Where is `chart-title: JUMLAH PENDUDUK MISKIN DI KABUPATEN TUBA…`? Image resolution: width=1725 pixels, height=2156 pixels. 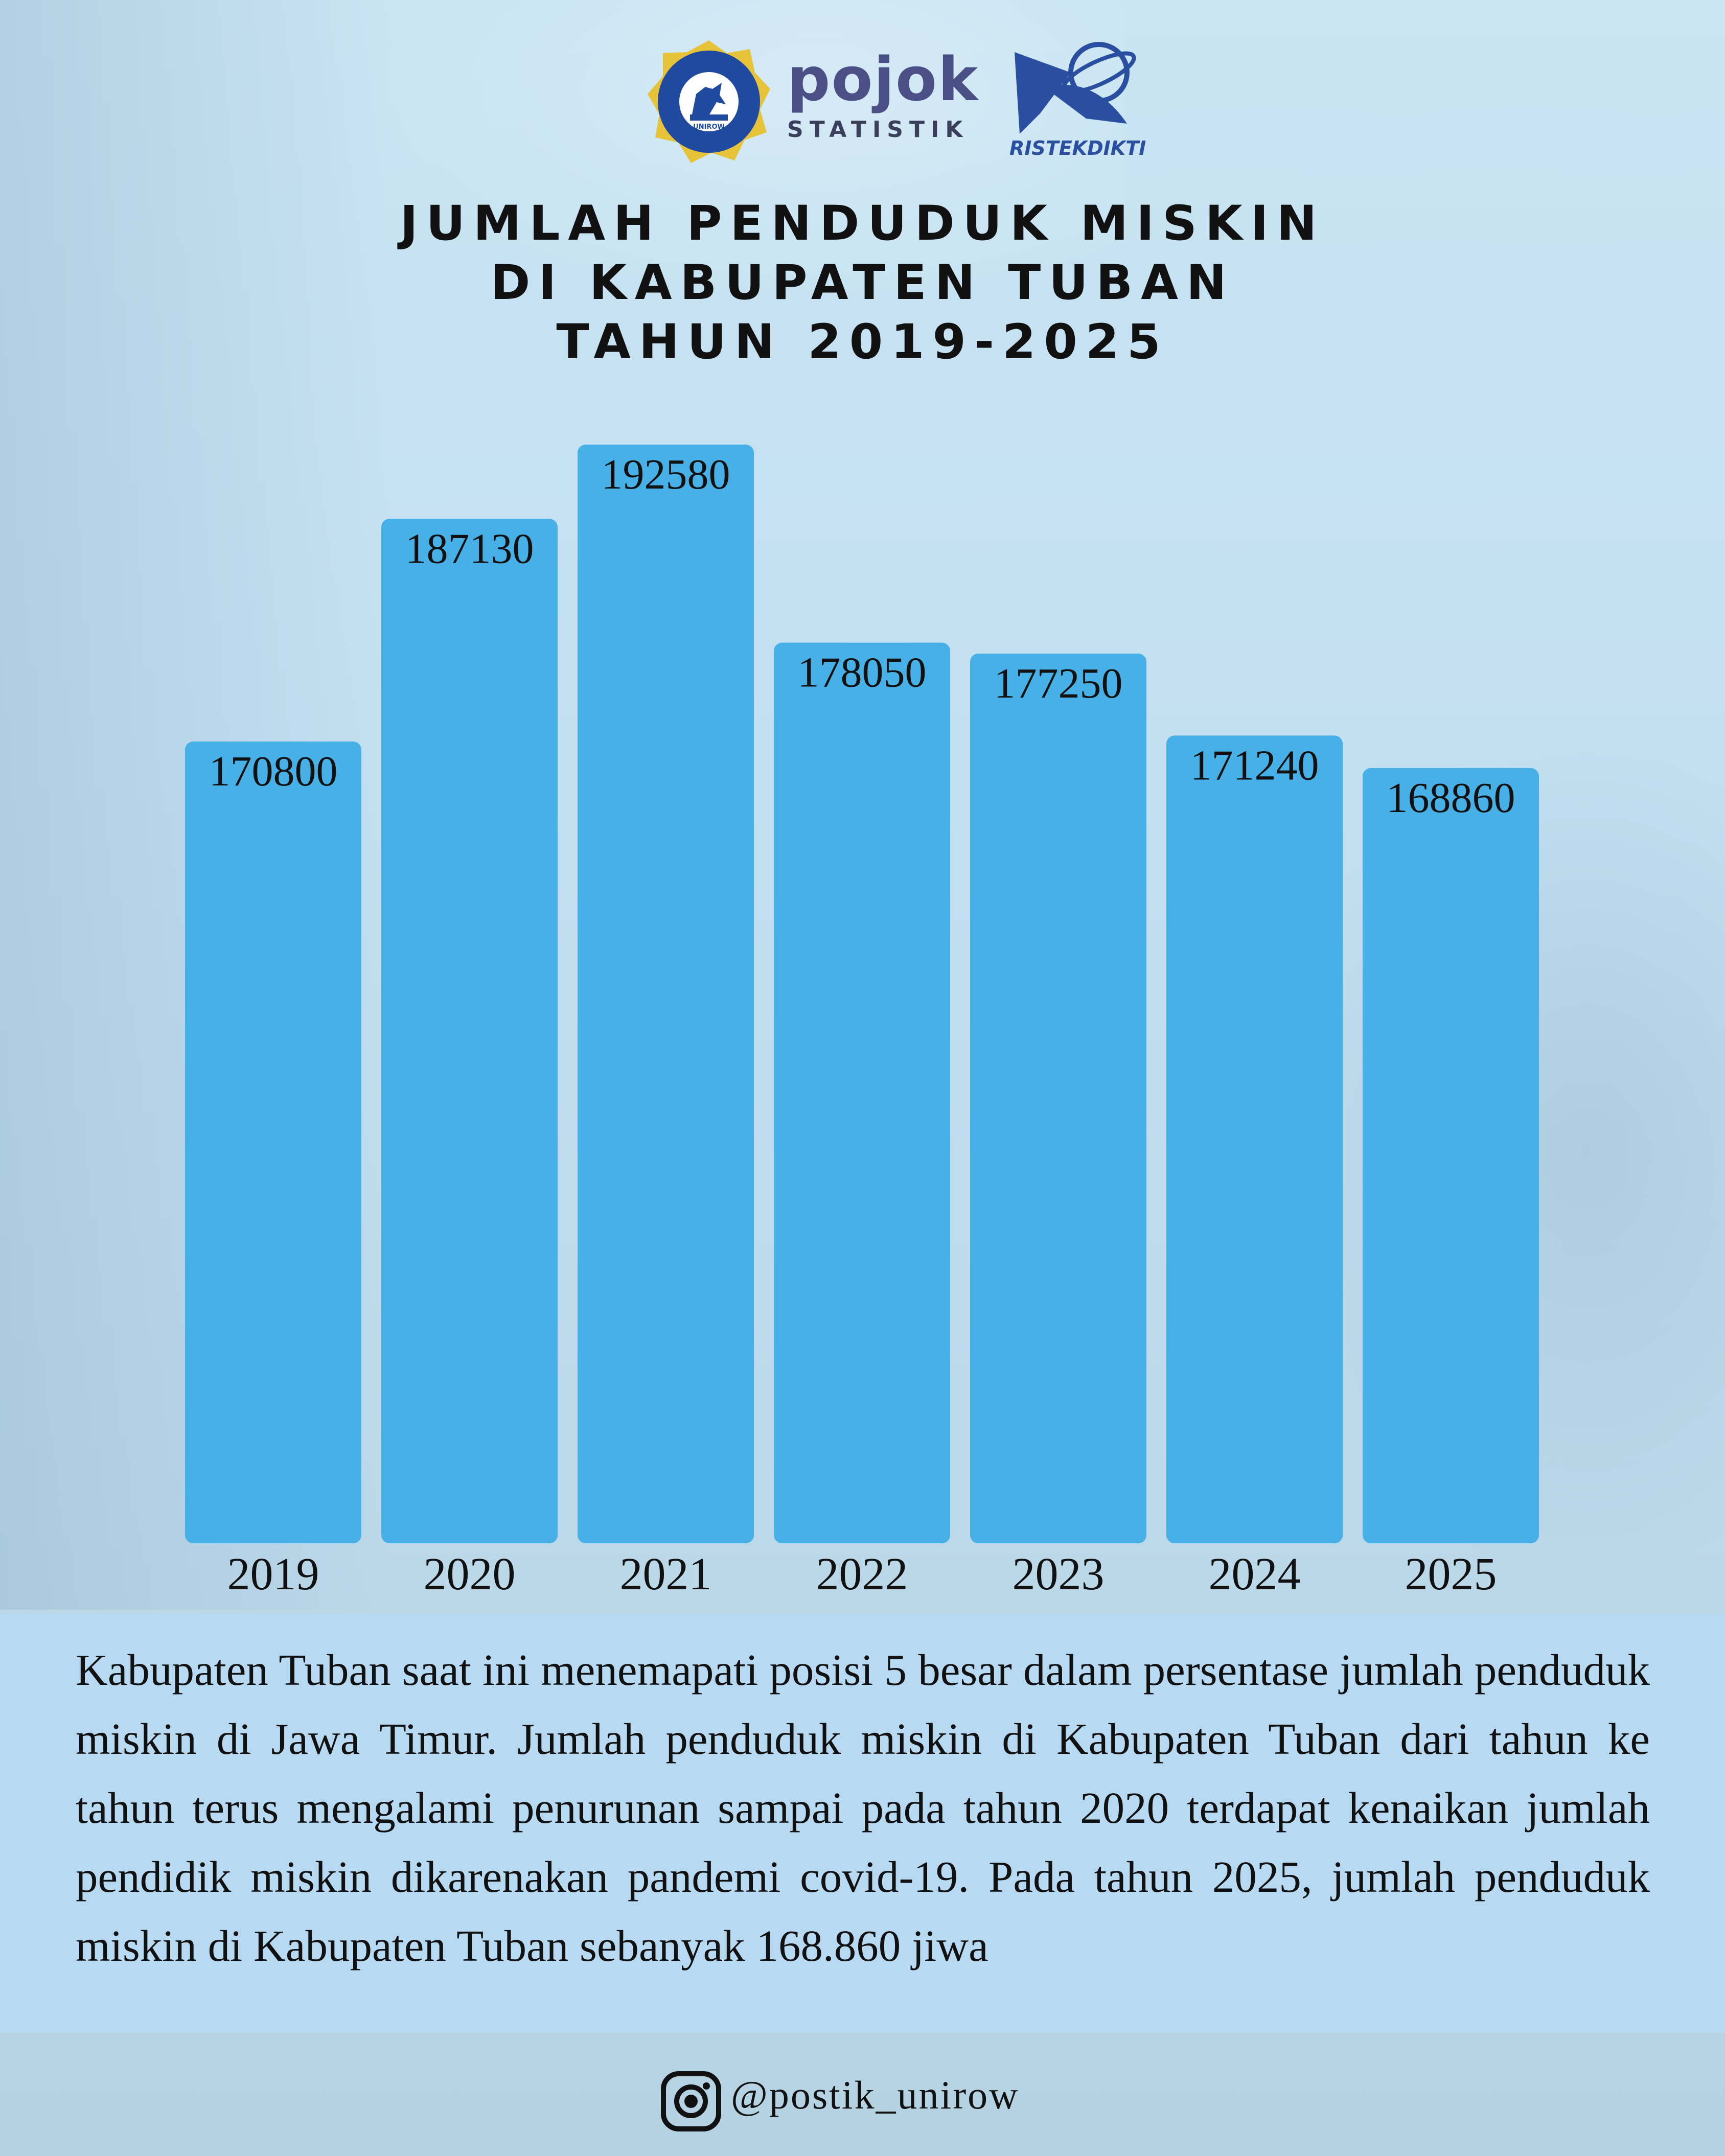 chart-title: JUMLAH PENDUDUK MISKIN DI KABUPATEN TUBA… is located at coordinates (862, 283).